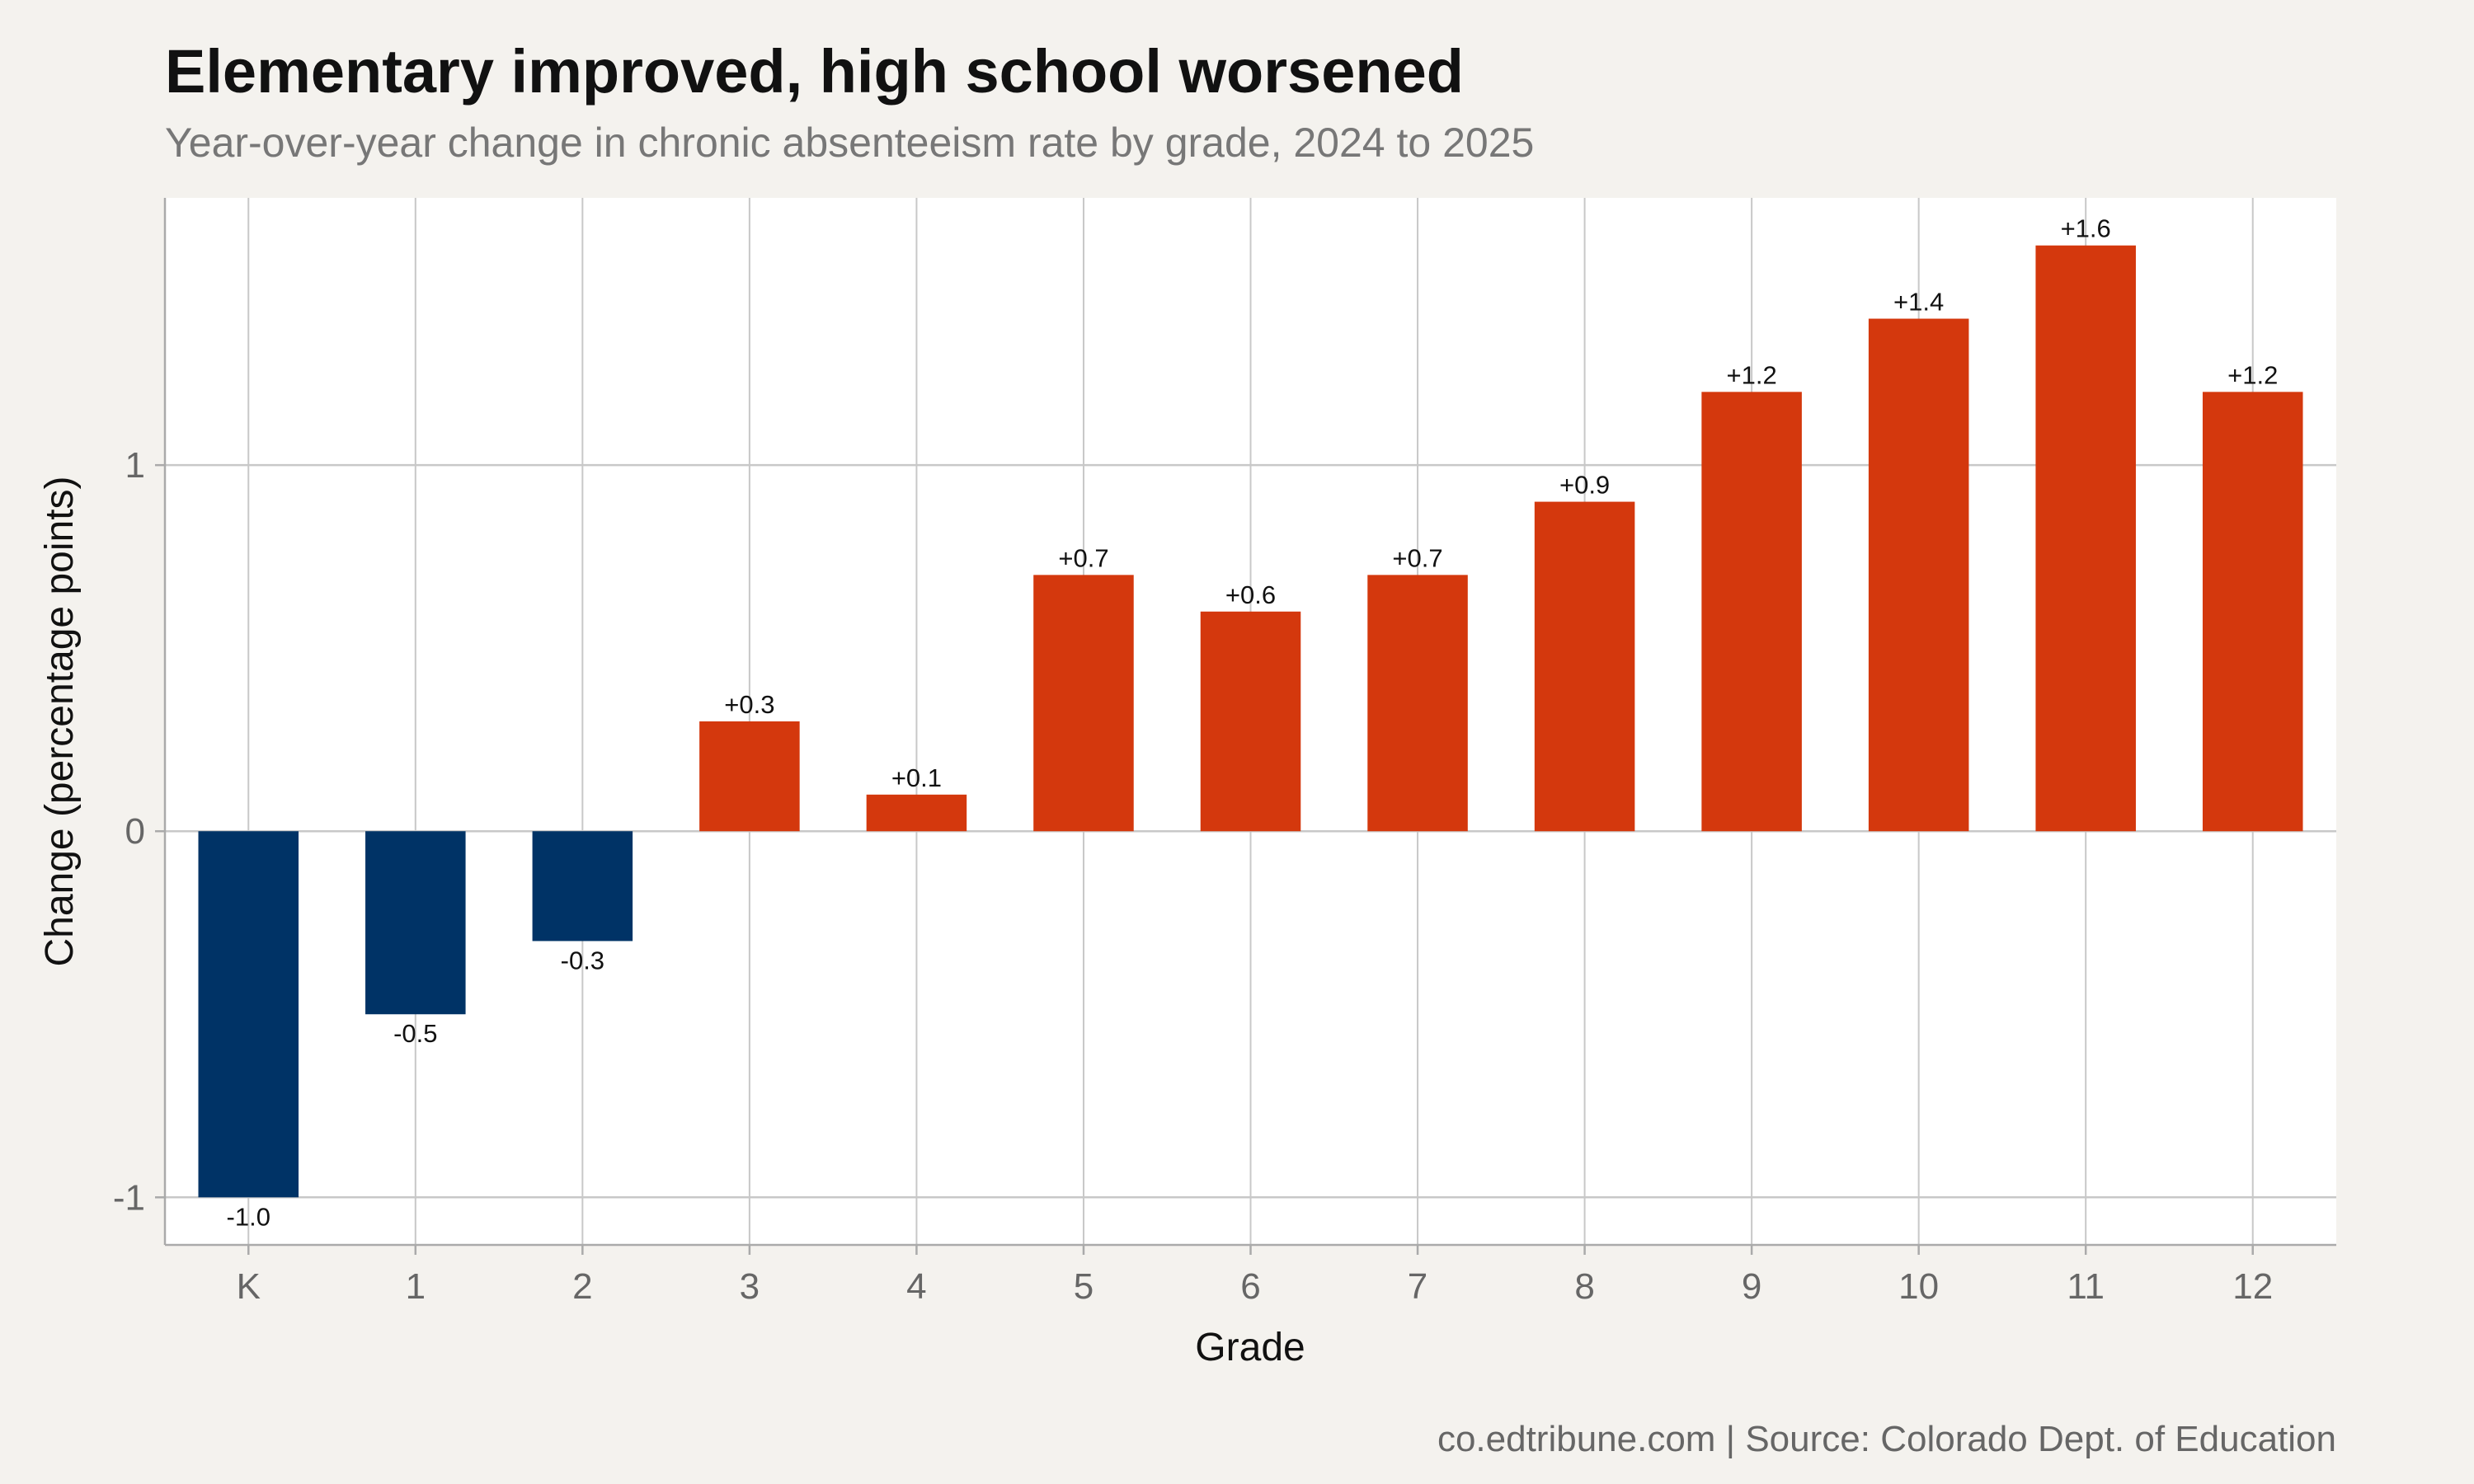  I want to click on x-tick-label: 5, so click(1084, 1286).